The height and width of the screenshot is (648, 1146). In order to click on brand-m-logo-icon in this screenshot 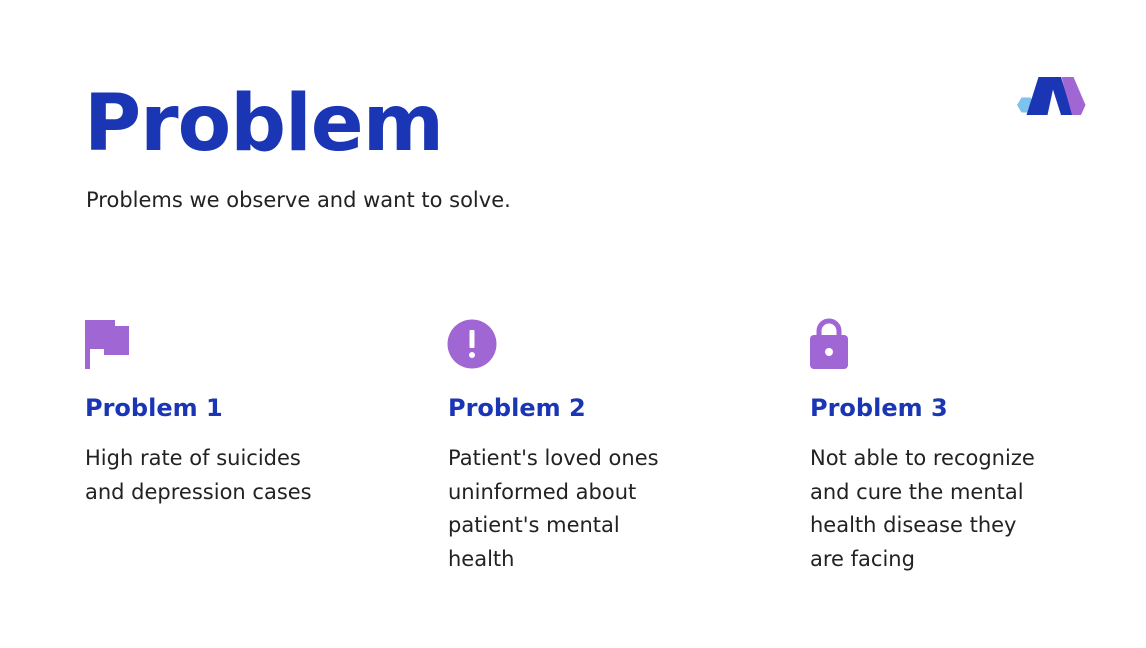, I will do `click(1051, 96)`.